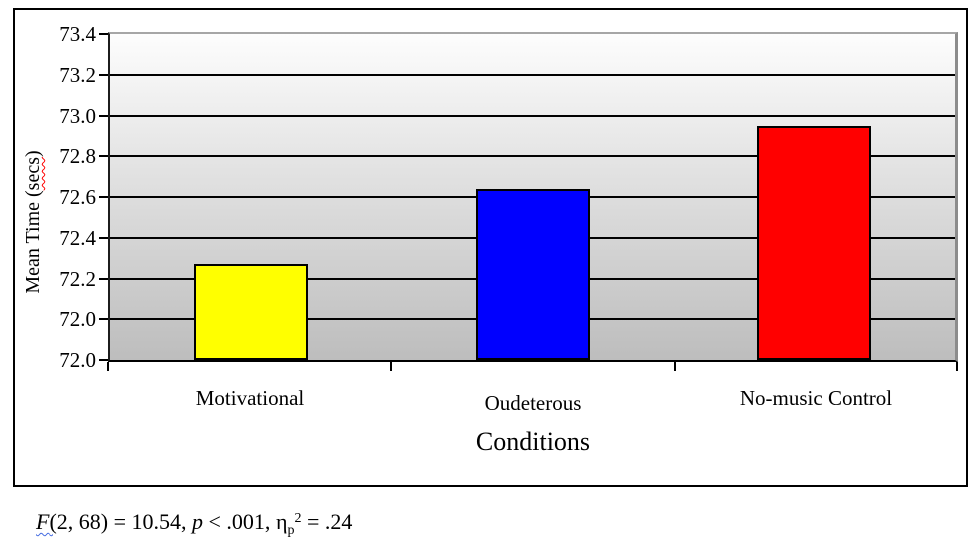 This screenshot has width=974, height=546. Describe the element at coordinates (533, 274) in the screenshot. I see `bar-oudeterous` at that location.